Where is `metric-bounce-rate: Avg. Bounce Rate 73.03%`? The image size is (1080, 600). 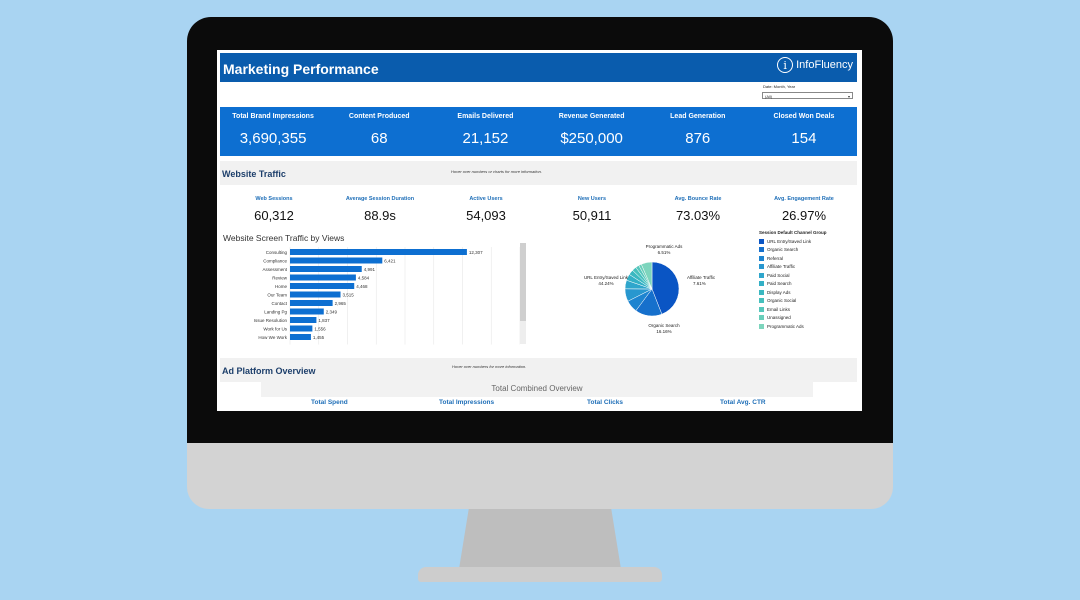 metric-bounce-rate: Avg. Bounce Rate 73.03% is located at coordinates (698, 209).